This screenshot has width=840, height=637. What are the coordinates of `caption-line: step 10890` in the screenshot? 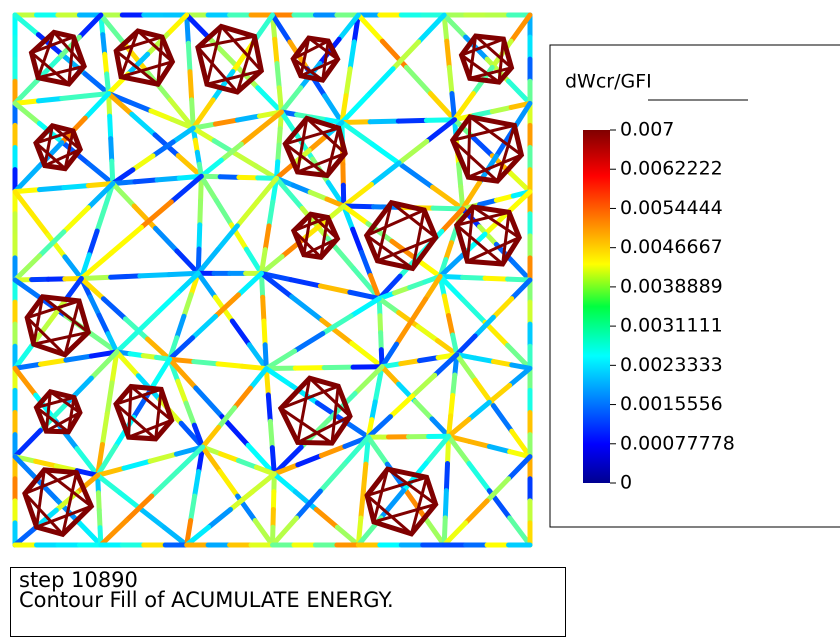 It's located at (288, 580).